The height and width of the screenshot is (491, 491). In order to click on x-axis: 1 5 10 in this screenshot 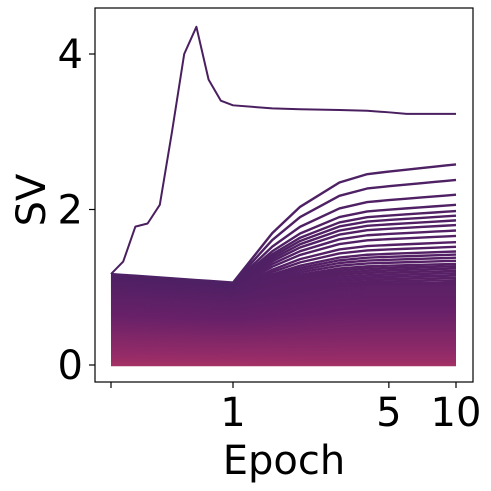, I will do `click(296, 409)`.